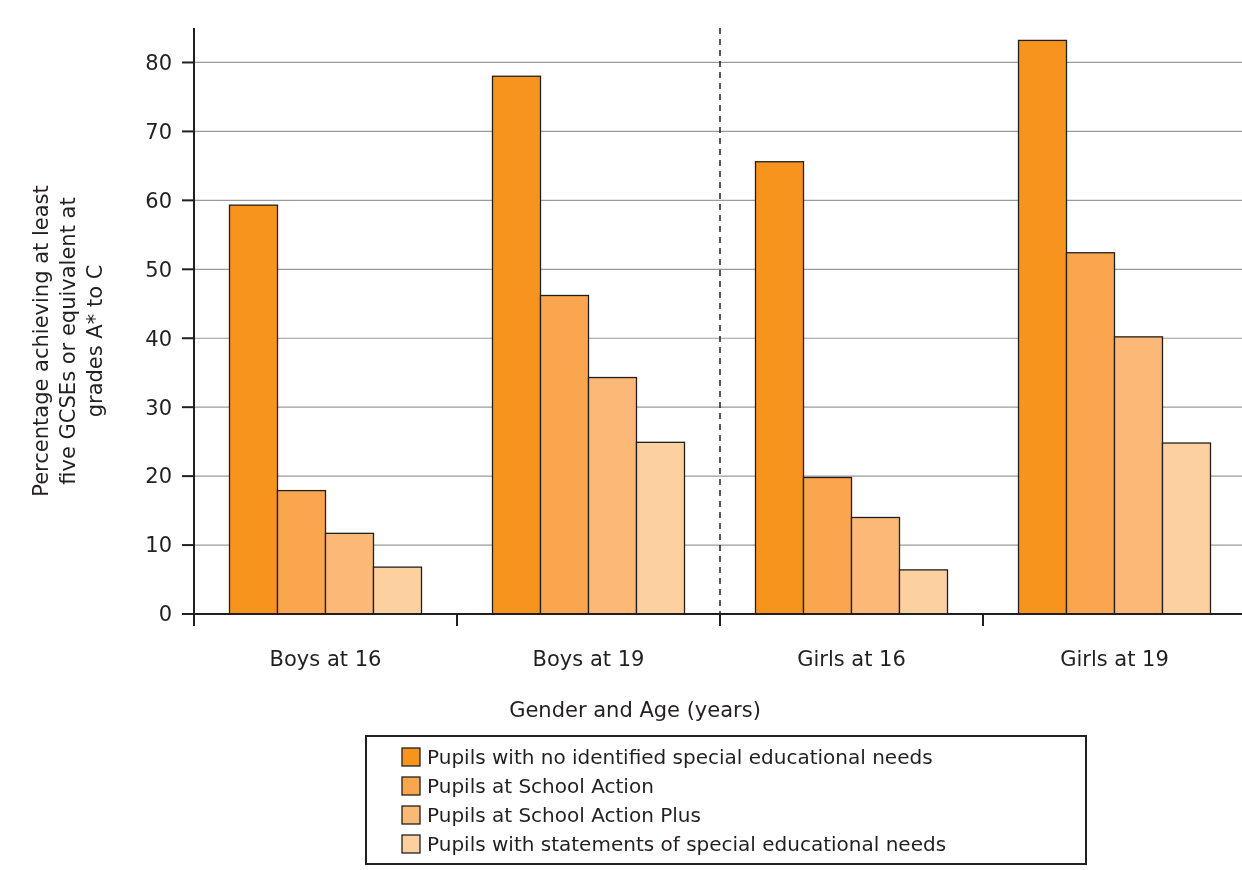  Describe the element at coordinates (158, 131) in the screenshot. I see `y-tick-label: 70` at that location.